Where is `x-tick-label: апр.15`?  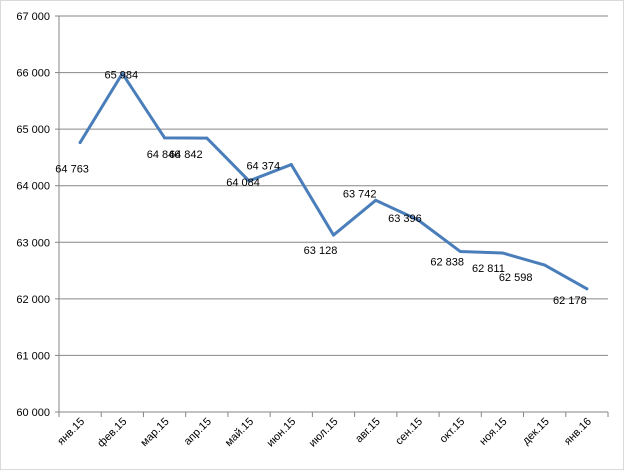 x-tick-label: апр.15 is located at coordinates (198, 432).